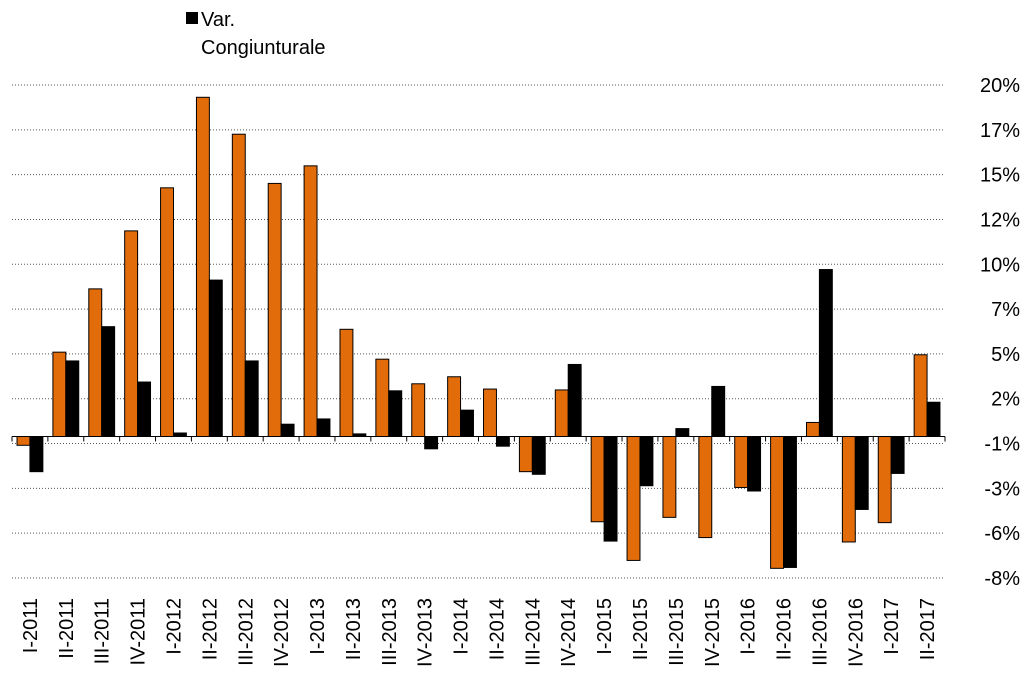 The height and width of the screenshot is (677, 1029). I want to click on y-tick-label: -6%, so click(1002, 534).